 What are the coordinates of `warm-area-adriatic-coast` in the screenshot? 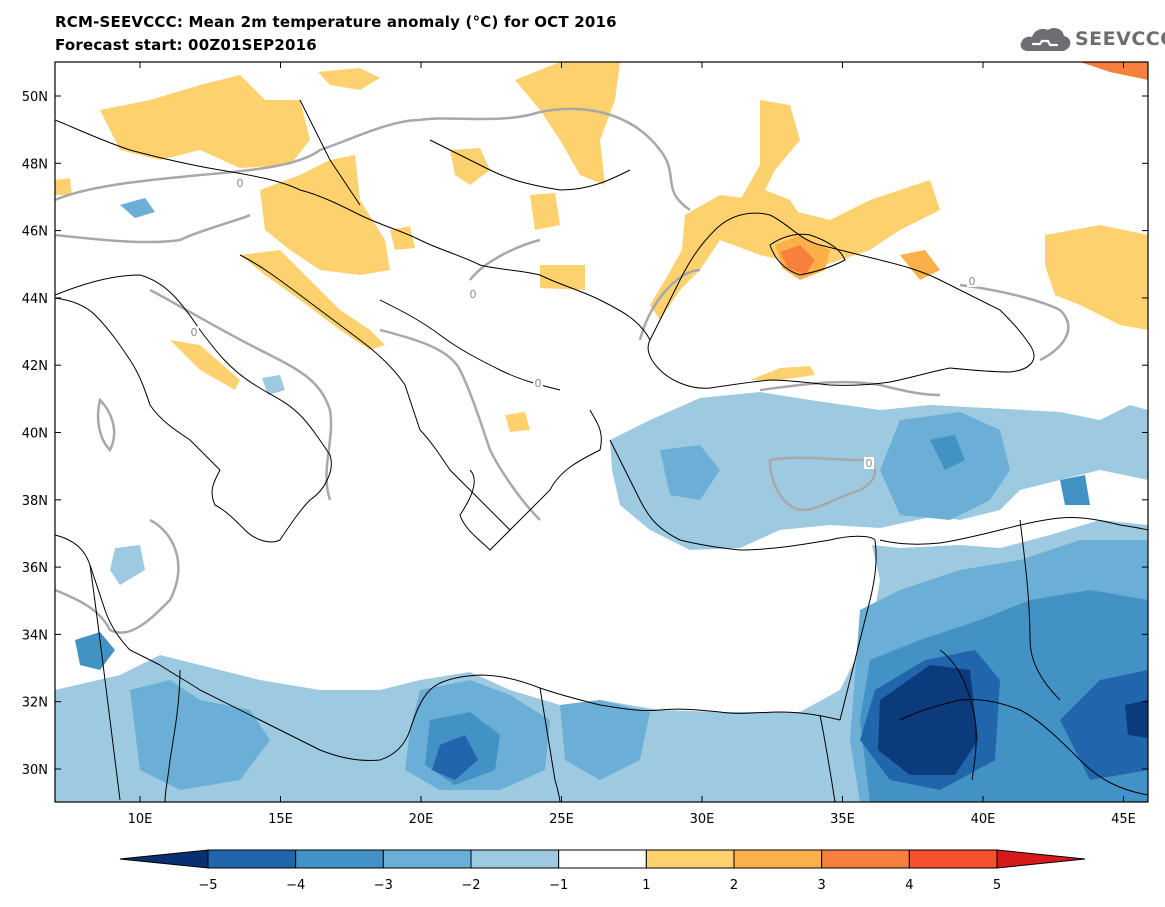 It's located at (312, 300).